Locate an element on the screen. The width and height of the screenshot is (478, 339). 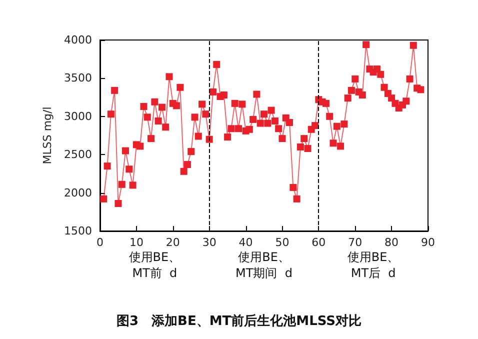
x-tick-label: 60 is located at coordinates (319, 242).